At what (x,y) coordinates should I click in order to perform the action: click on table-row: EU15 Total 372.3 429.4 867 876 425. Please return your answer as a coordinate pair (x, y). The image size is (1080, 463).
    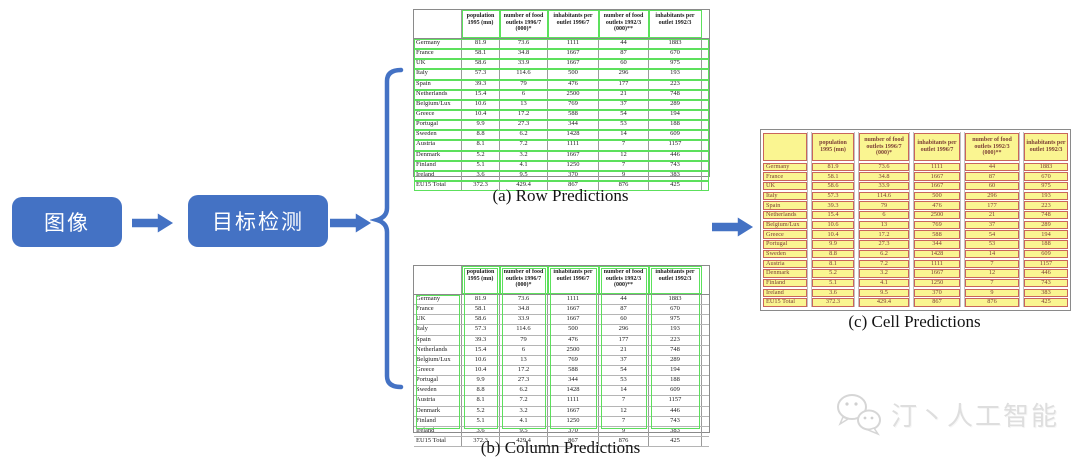
    Looking at the image, I should click on (561, 442).